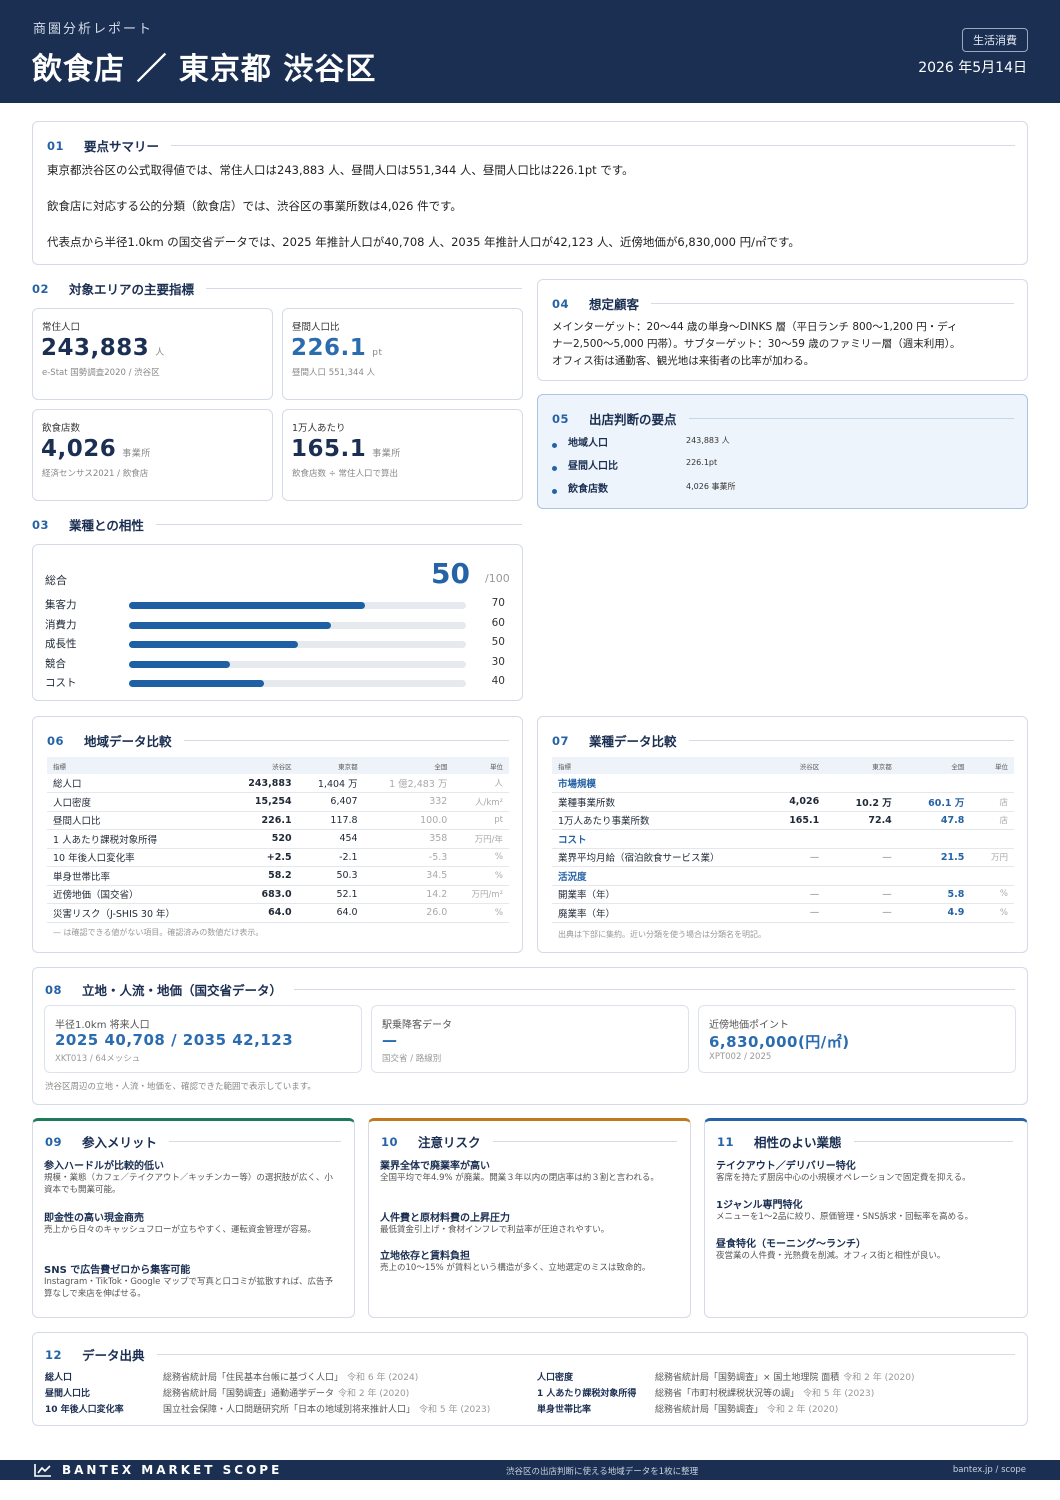 The width and height of the screenshot is (1060, 1500). What do you see at coordinates (740, 1057) in the screenshot?
I see `box-note: XPT002 / 2025` at bounding box center [740, 1057].